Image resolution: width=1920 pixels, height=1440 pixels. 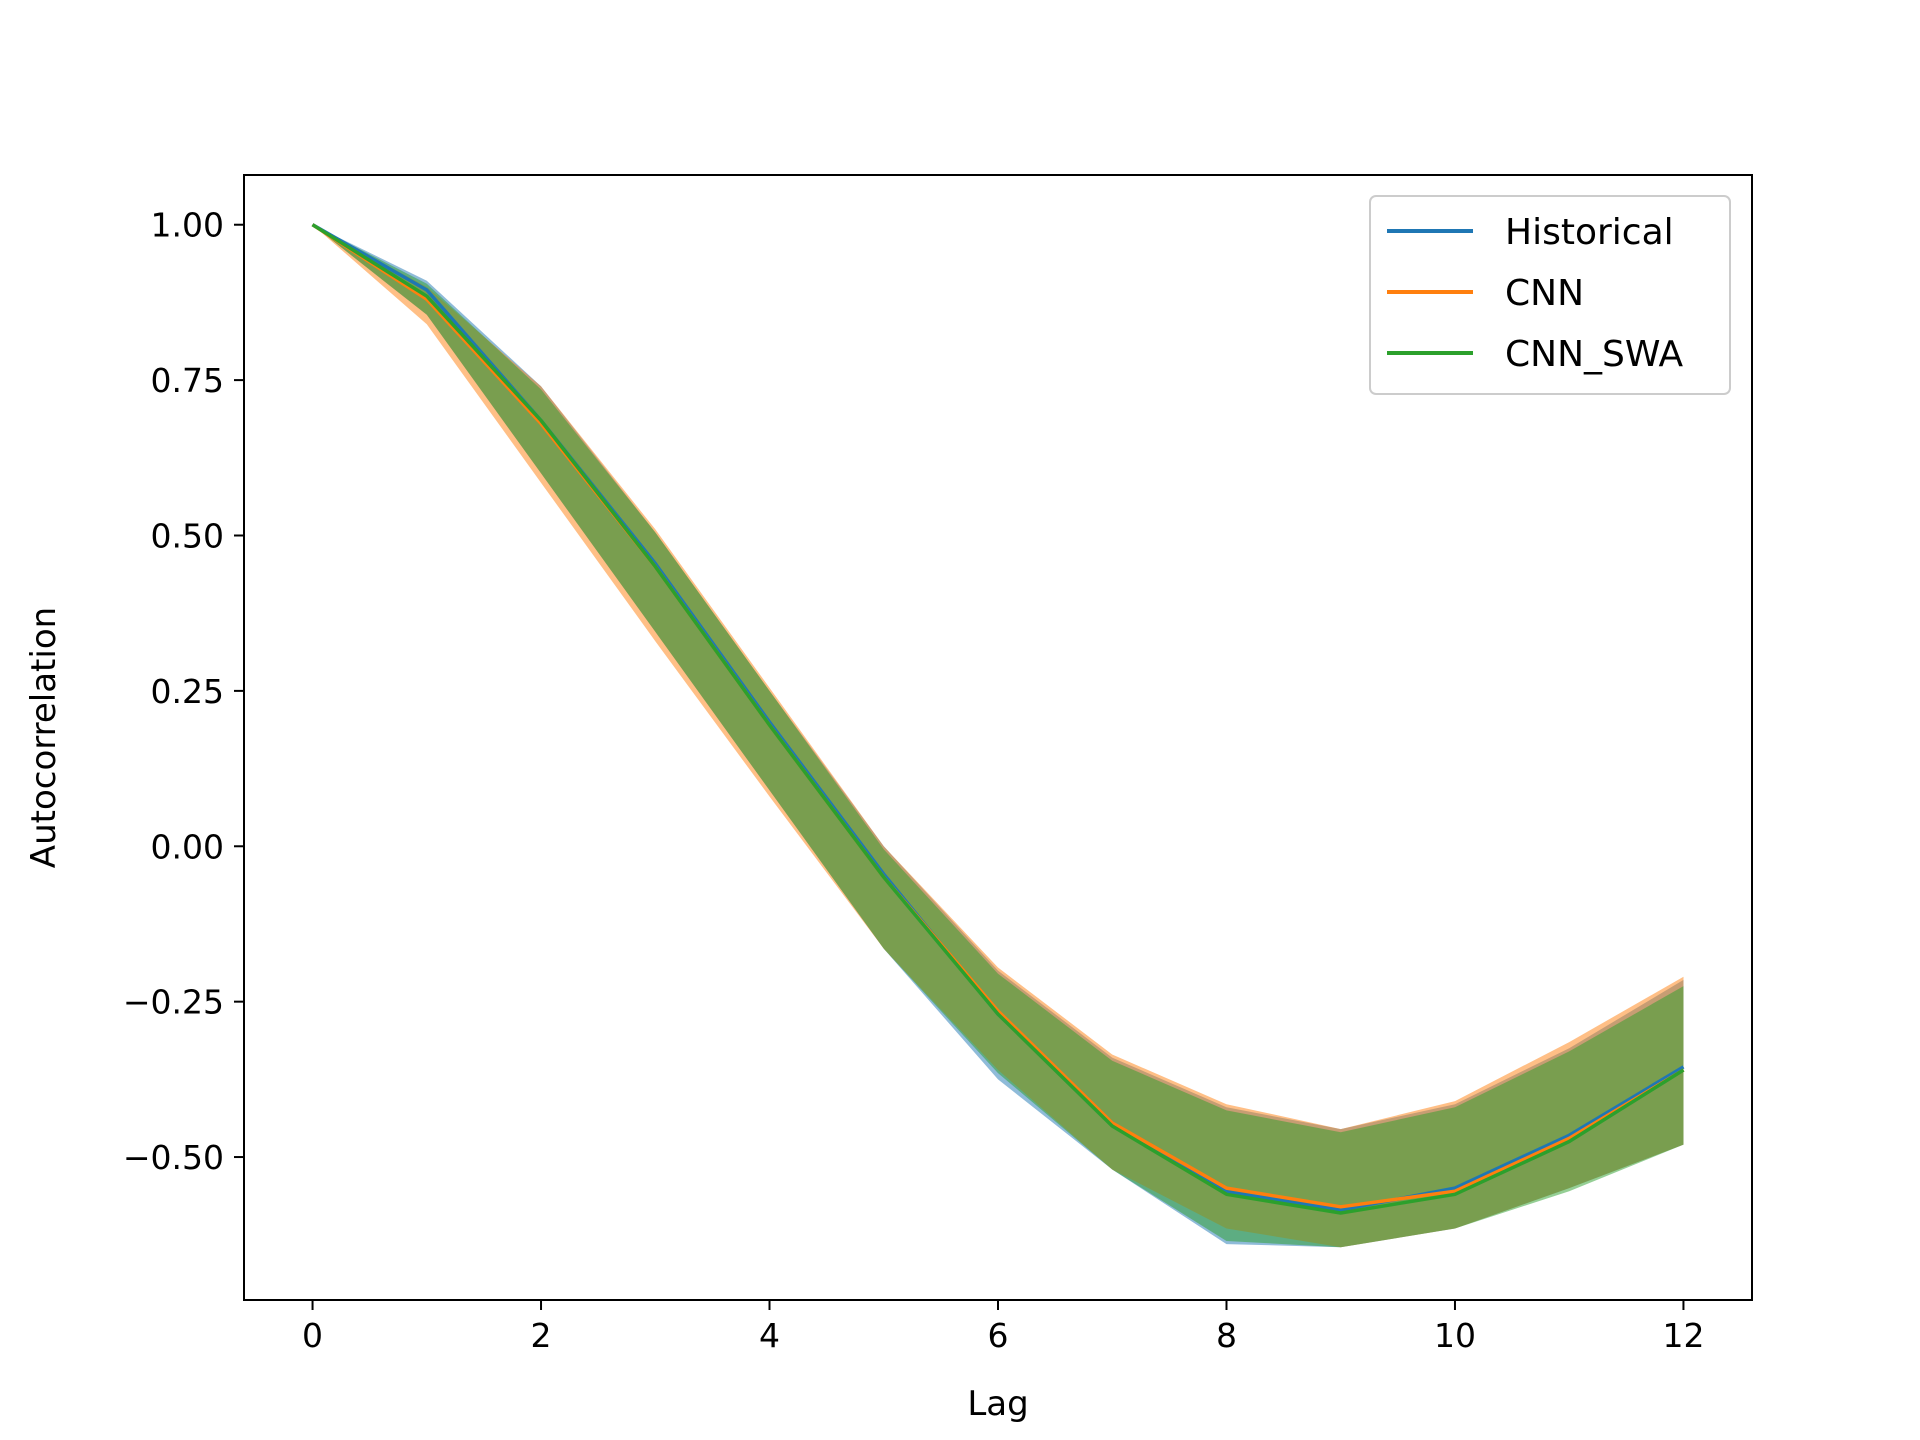 I want to click on x-tick-label: 4, so click(x=769, y=1335).